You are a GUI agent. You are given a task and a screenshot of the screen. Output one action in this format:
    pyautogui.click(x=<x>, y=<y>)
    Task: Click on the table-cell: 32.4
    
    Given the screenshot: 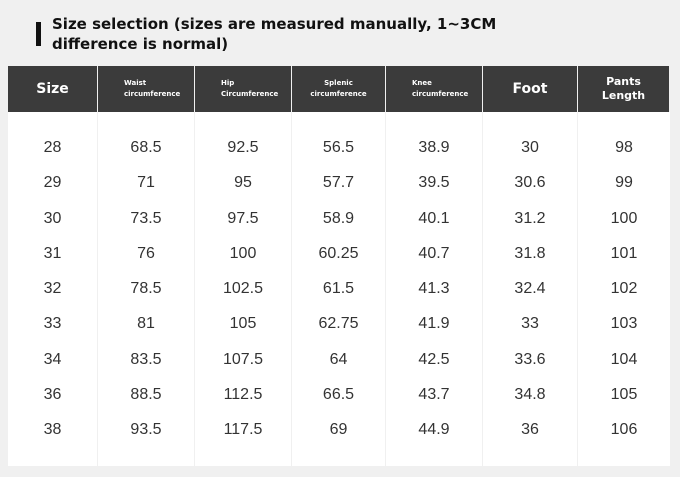 What is the action you would take?
    pyautogui.click(x=530, y=289)
    